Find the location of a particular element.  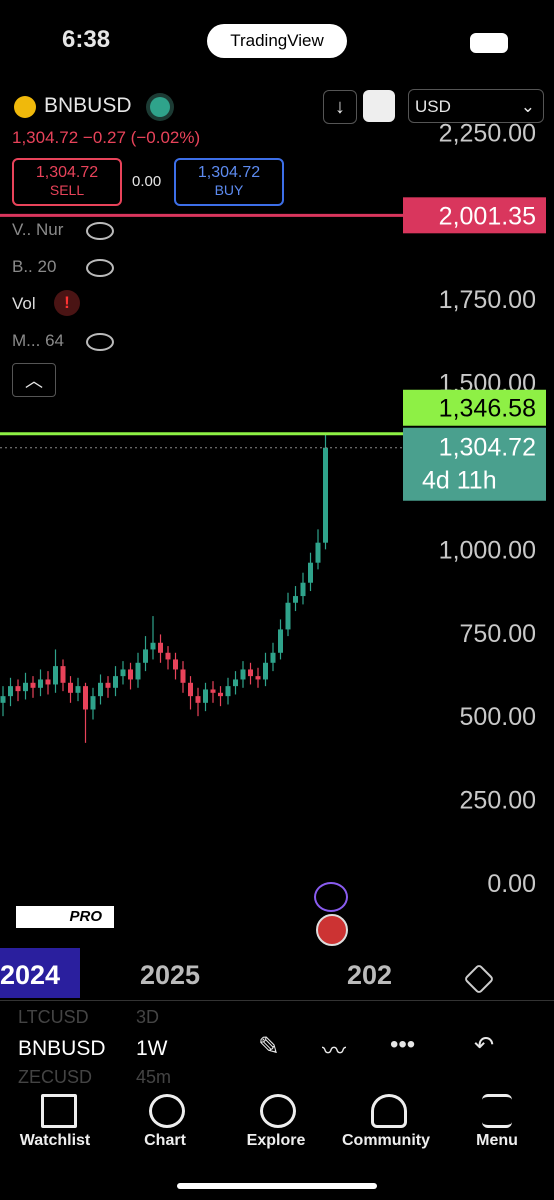

last-price: 1,304.72 is located at coordinates (45, 137).